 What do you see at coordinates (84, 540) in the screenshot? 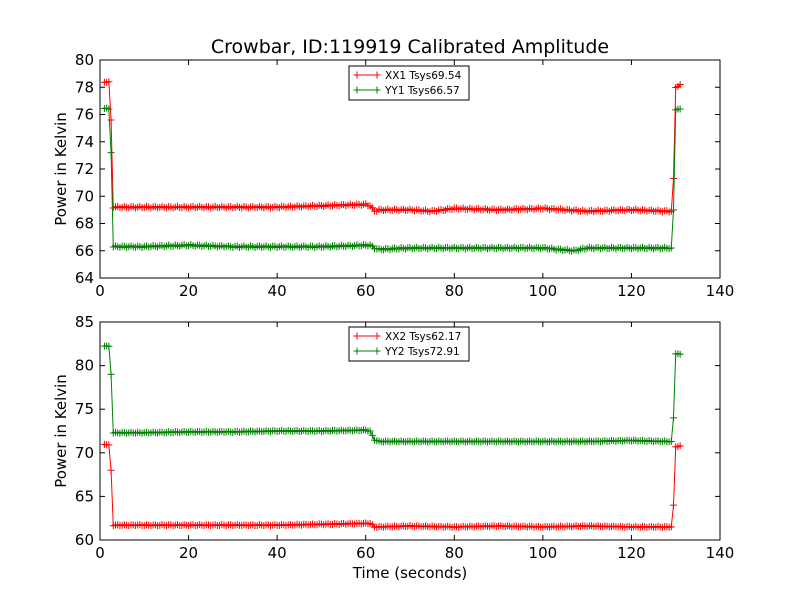
I see `y-tick-label: 60` at bounding box center [84, 540].